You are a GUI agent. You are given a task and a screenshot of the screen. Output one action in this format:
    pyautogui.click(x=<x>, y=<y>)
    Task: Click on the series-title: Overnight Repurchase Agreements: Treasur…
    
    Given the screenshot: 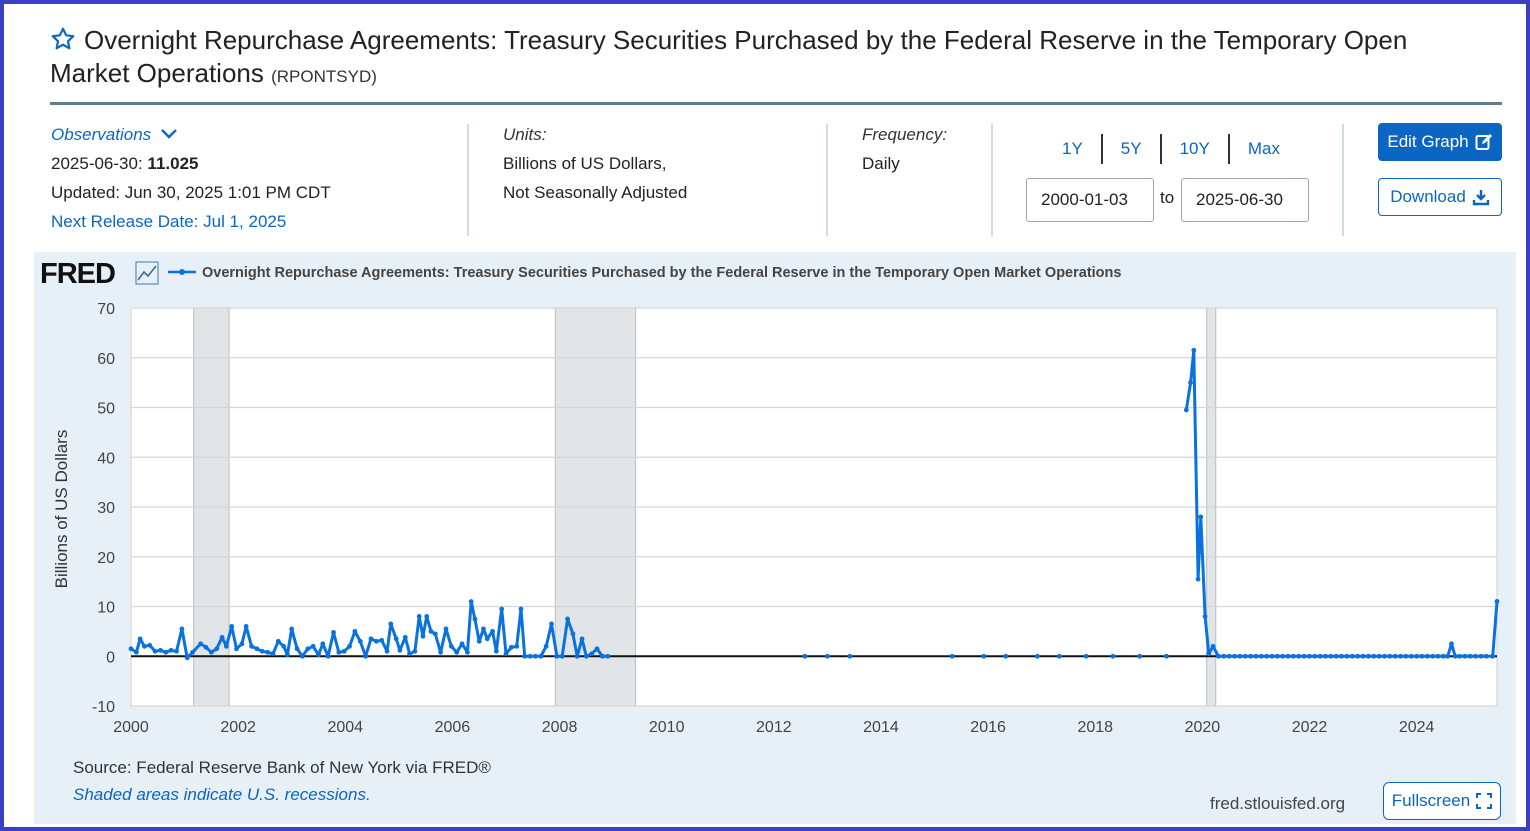 What is the action you would take?
    pyautogui.click(x=729, y=56)
    